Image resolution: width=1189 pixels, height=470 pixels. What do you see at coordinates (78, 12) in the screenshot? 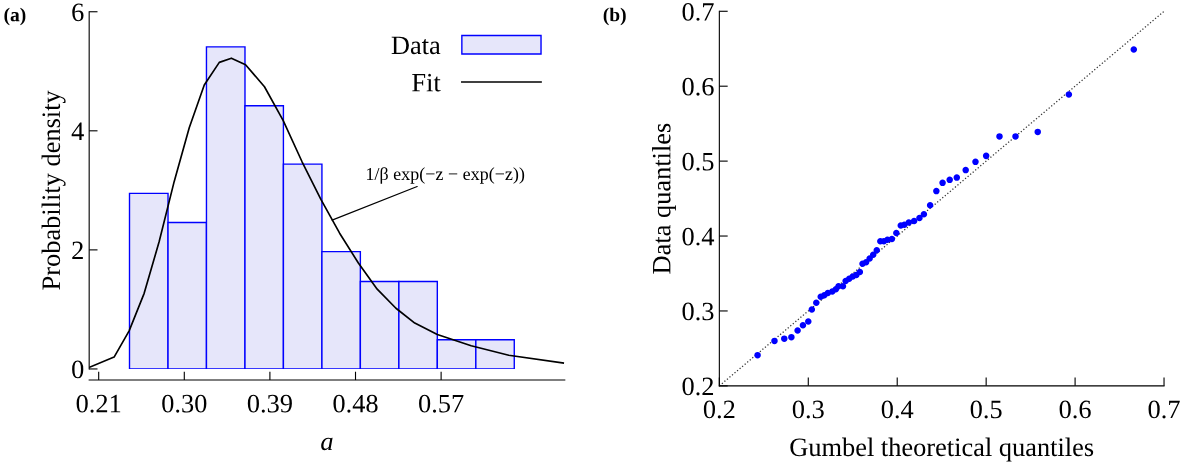
I see `y-tick-label: 6` at bounding box center [78, 12].